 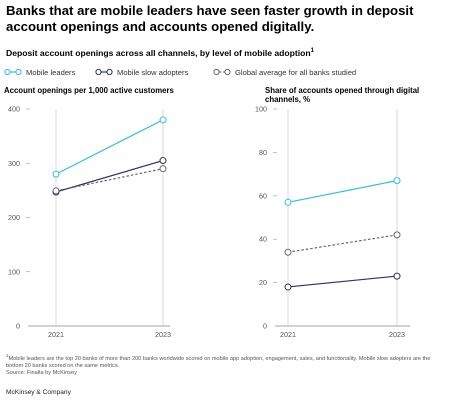 What do you see at coordinates (263, 282) in the screenshot?
I see `y-tick-label: 20` at bounding box center [263, 282].